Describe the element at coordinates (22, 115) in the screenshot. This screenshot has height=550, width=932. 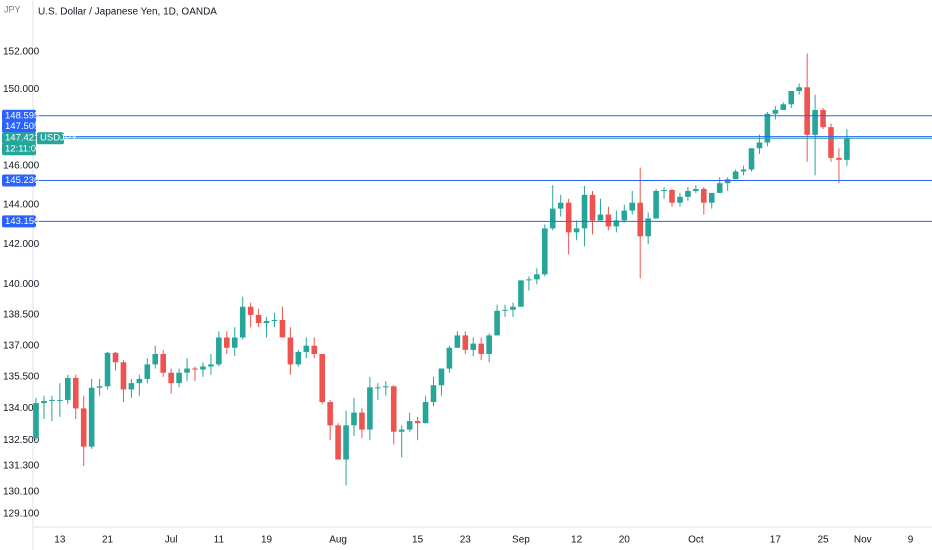
I see `level-label: 148.595` at that location.